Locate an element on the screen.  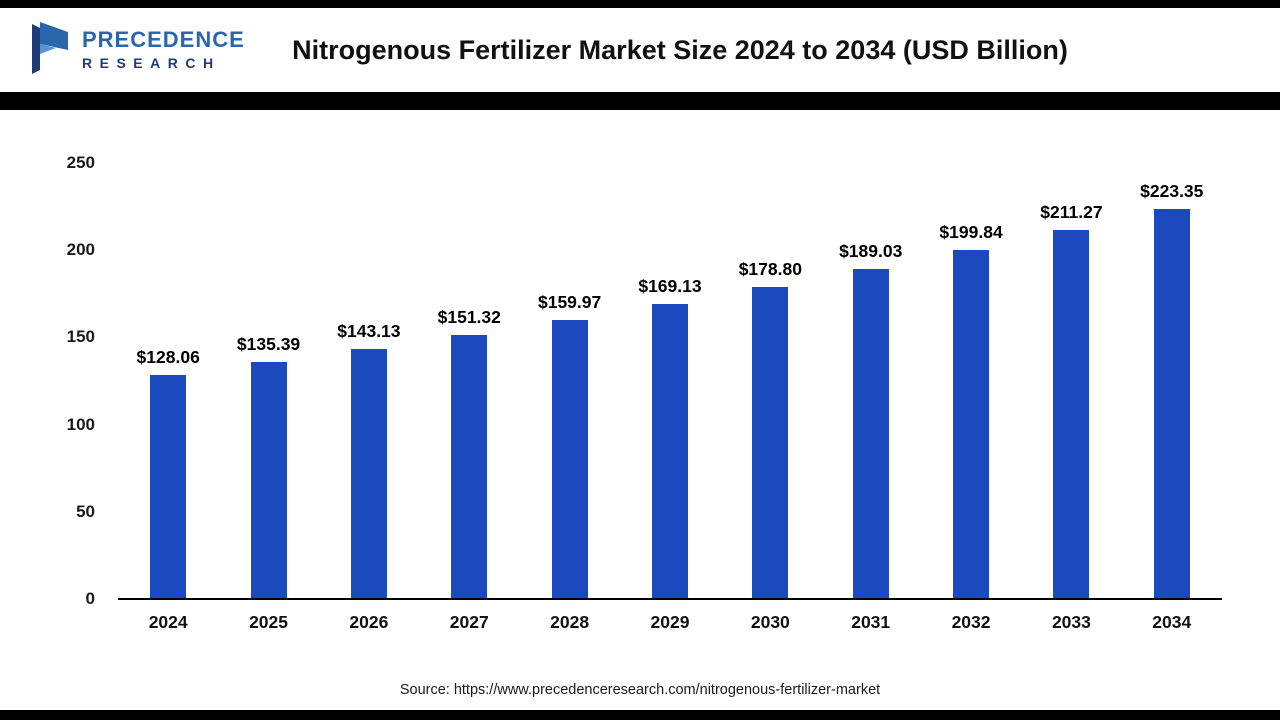
header-divider is located at coordinates (640, 101).